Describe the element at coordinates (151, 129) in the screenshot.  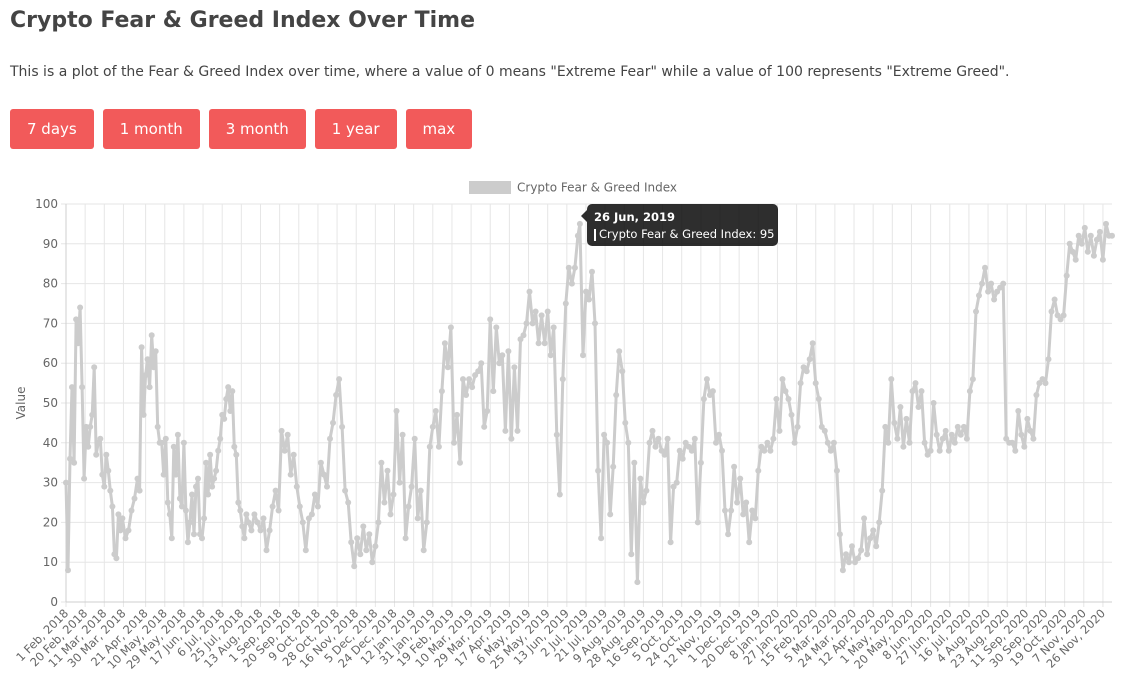
I see `range-1-month-button: 1 month` at that location.